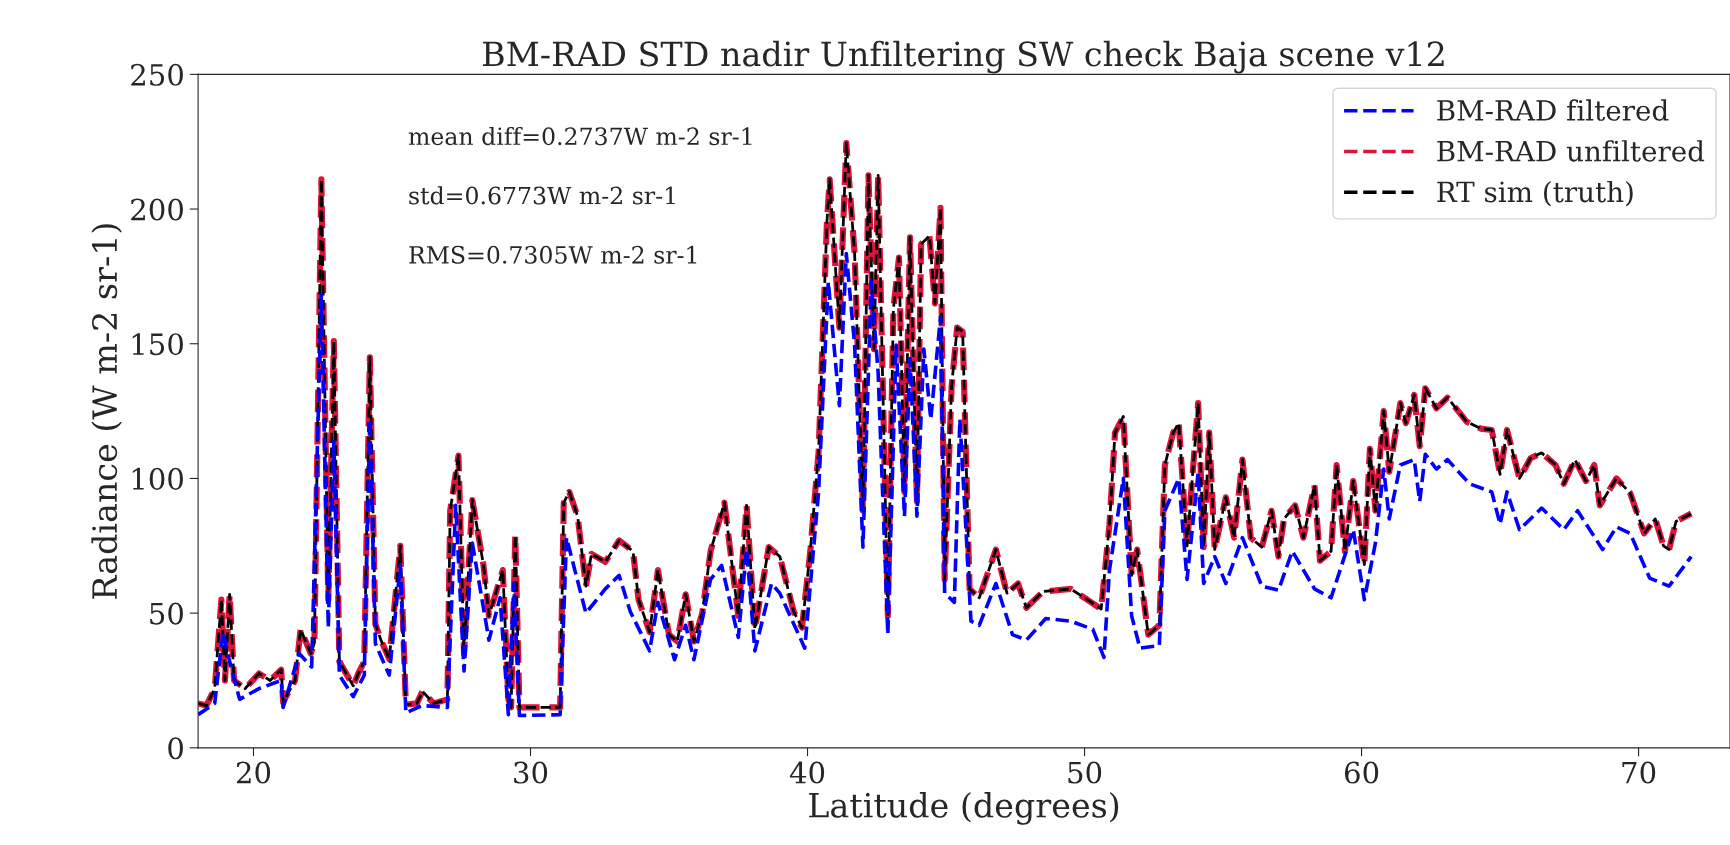 The width and height of the screenshot is (1730, 845). What do you see at coordinates (807, 772) in the screenshot?
I see `x-tick-label: 40` at bounding box center [807, 772].